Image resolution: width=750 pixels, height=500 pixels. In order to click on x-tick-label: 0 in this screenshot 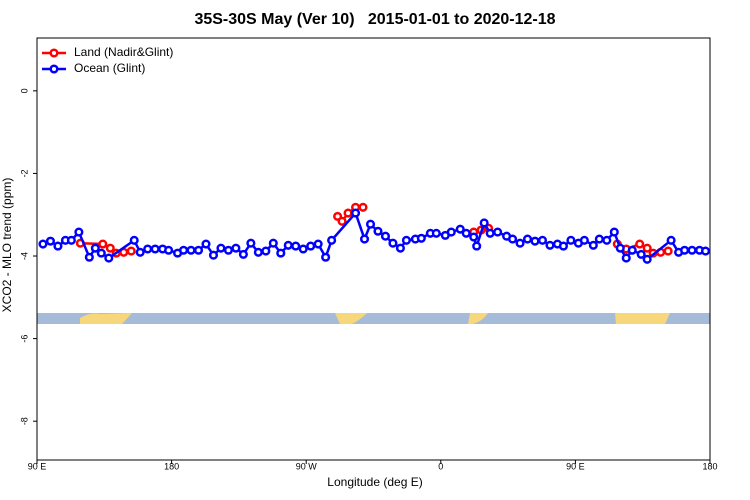, I will do `click(440, 466)`.